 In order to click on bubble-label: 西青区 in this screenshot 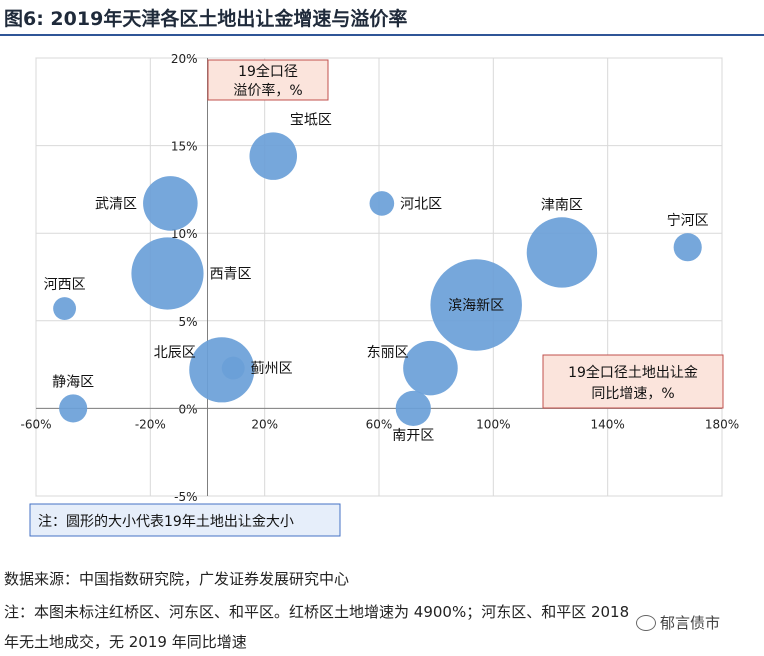, I will do `click(231, 274)`.